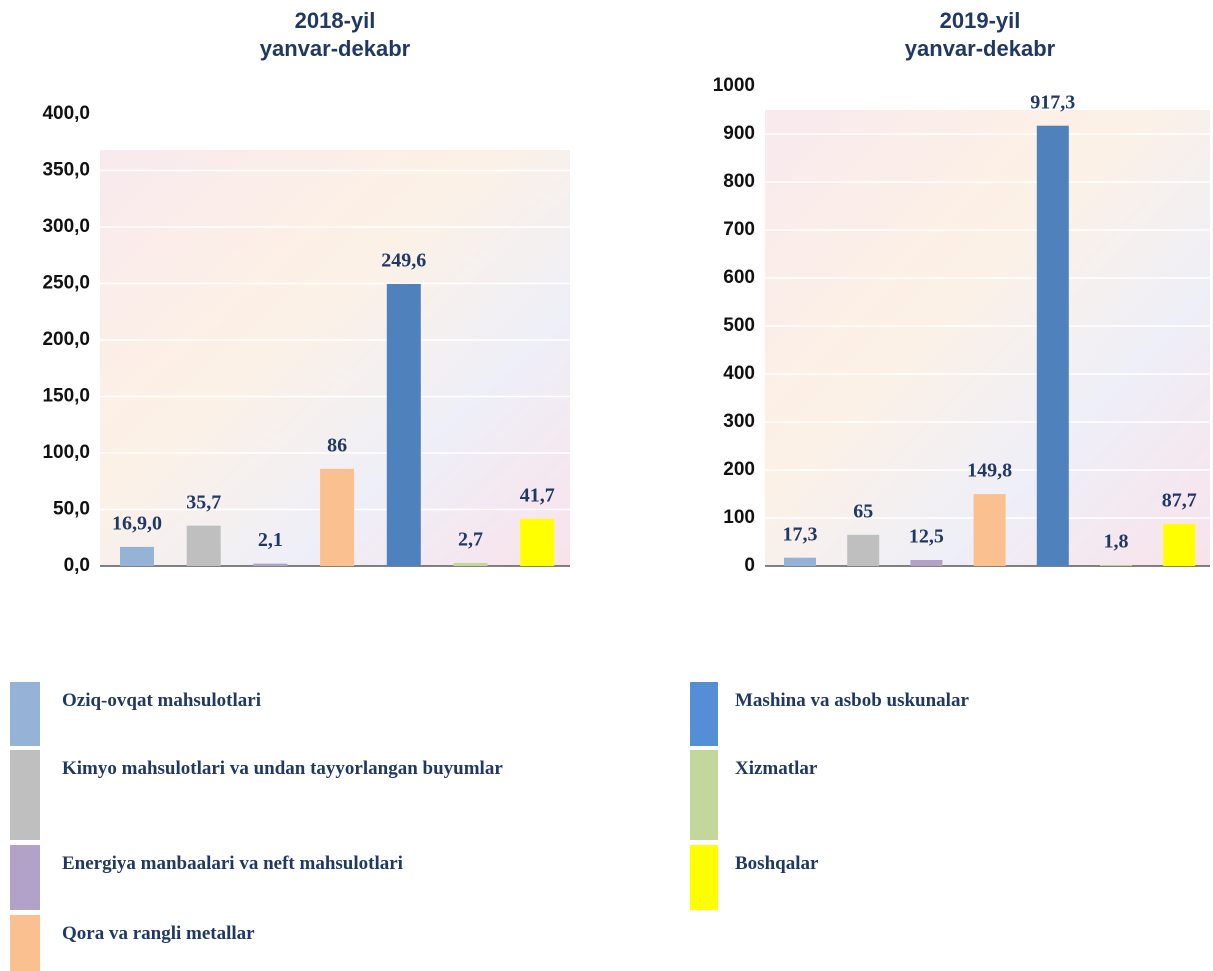 Image resolution: width=1213 pixels, height=971 pixels. What do you see at coordinates (1116, 542) in the screenshot?
I see `data-label: 1,8` at bounding box center [1116, 542].